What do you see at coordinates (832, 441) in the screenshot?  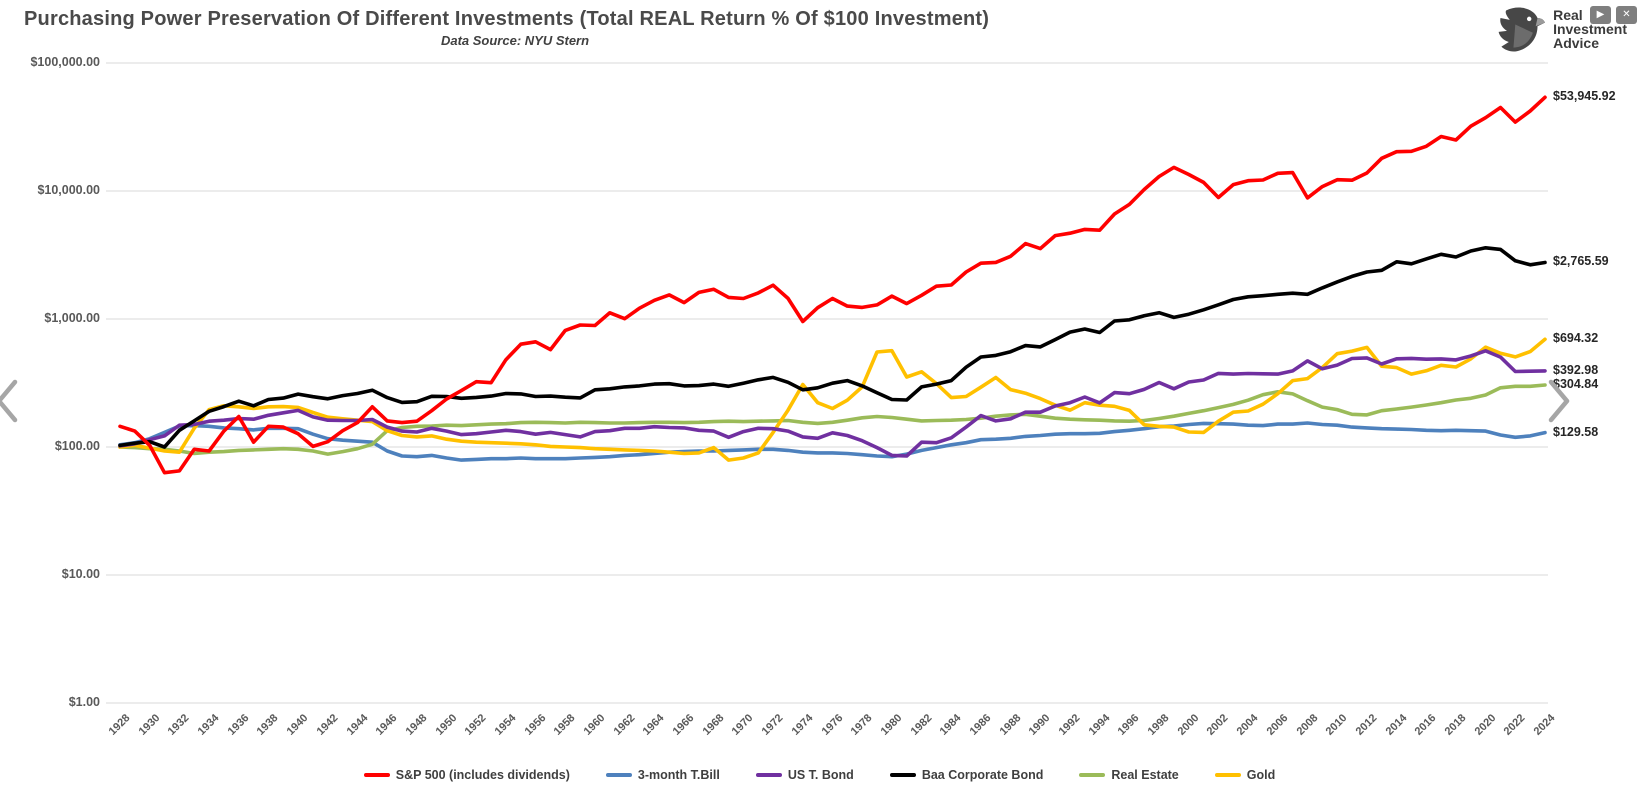 I see `series-line-3-month-t-bill` at bounding box center [832, 441].